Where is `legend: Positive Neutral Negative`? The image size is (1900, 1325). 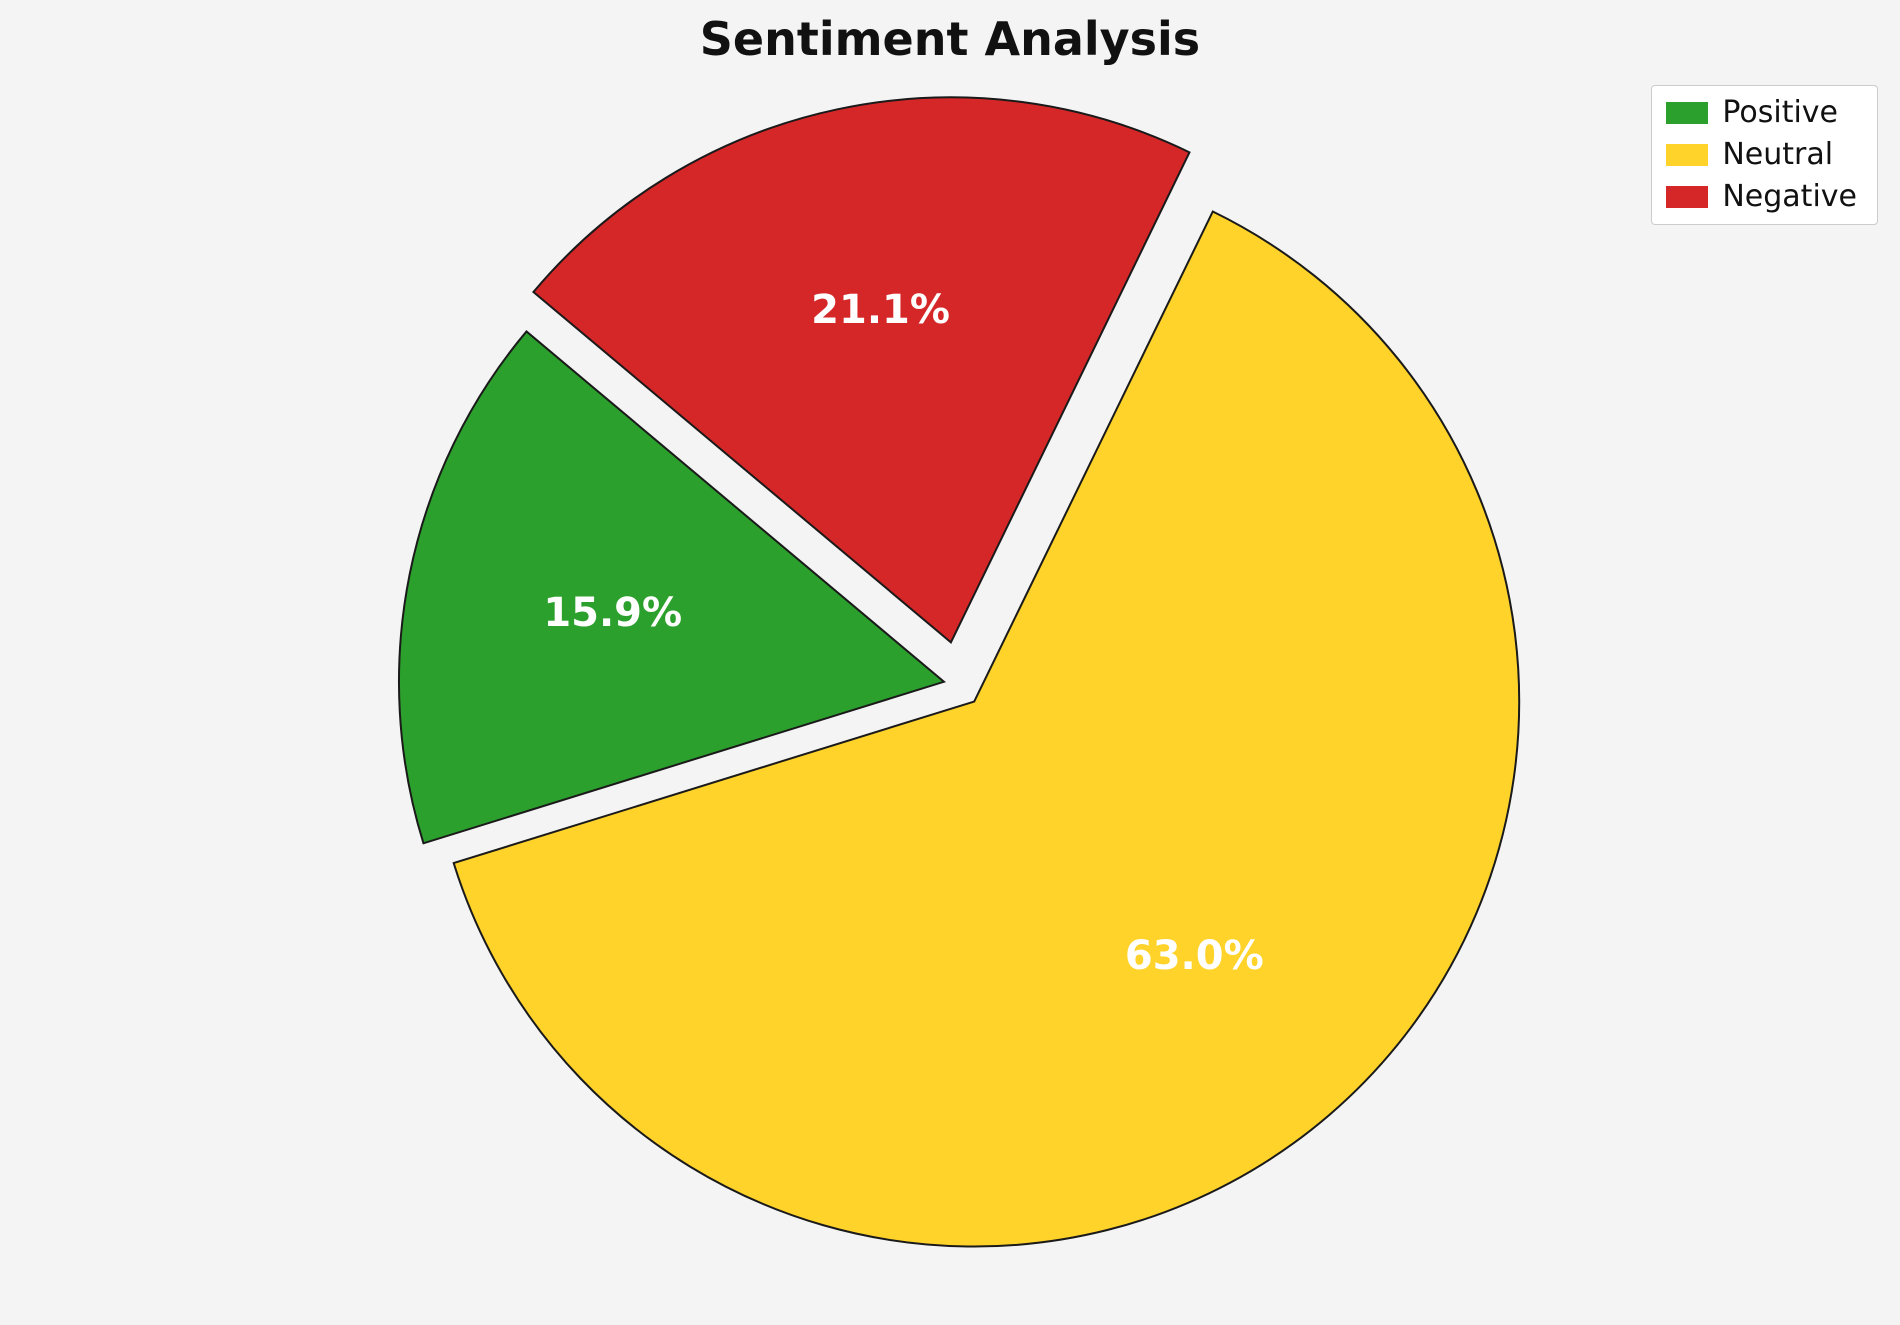 legend: Positive Neutral Negative is located at coordinates (1764, 155).